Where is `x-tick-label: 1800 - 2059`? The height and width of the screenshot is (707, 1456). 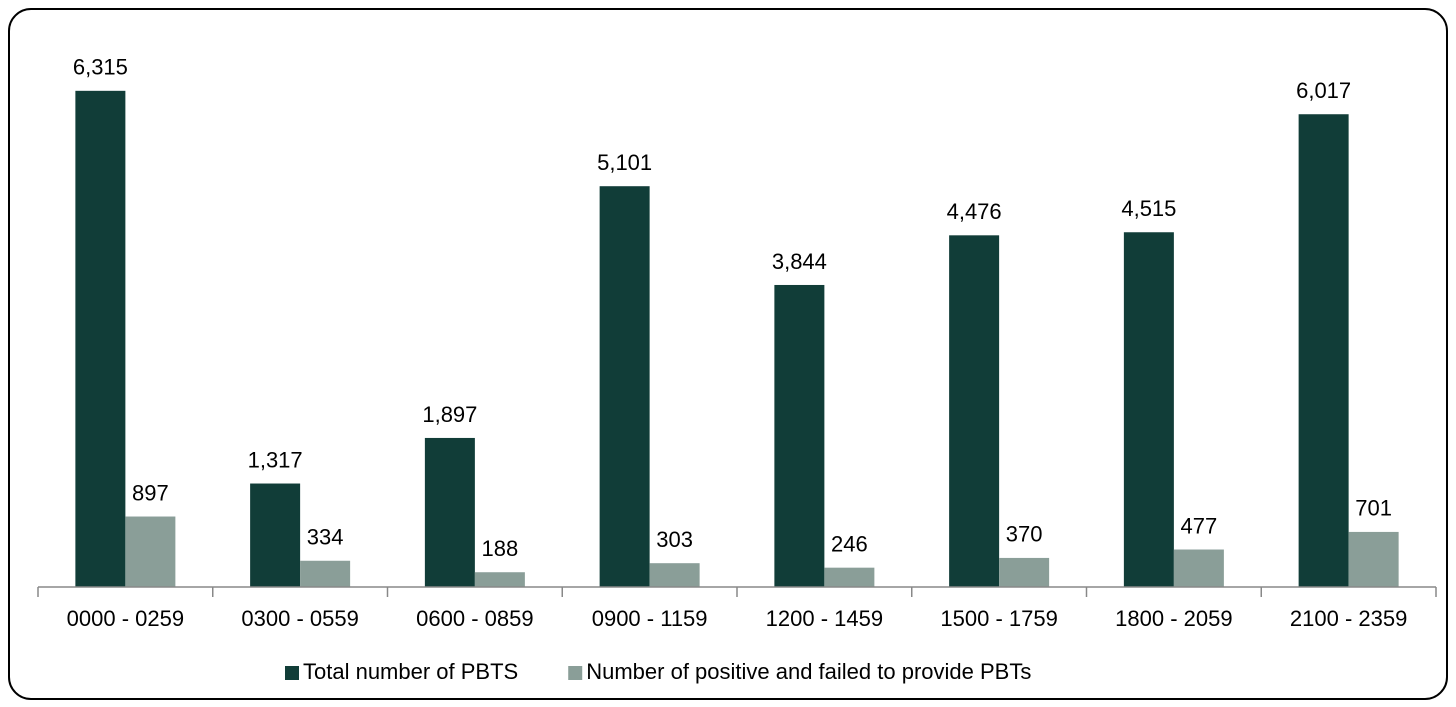 x-tick-label: 1800 - 2059 is located at coordinates (1173, 618).